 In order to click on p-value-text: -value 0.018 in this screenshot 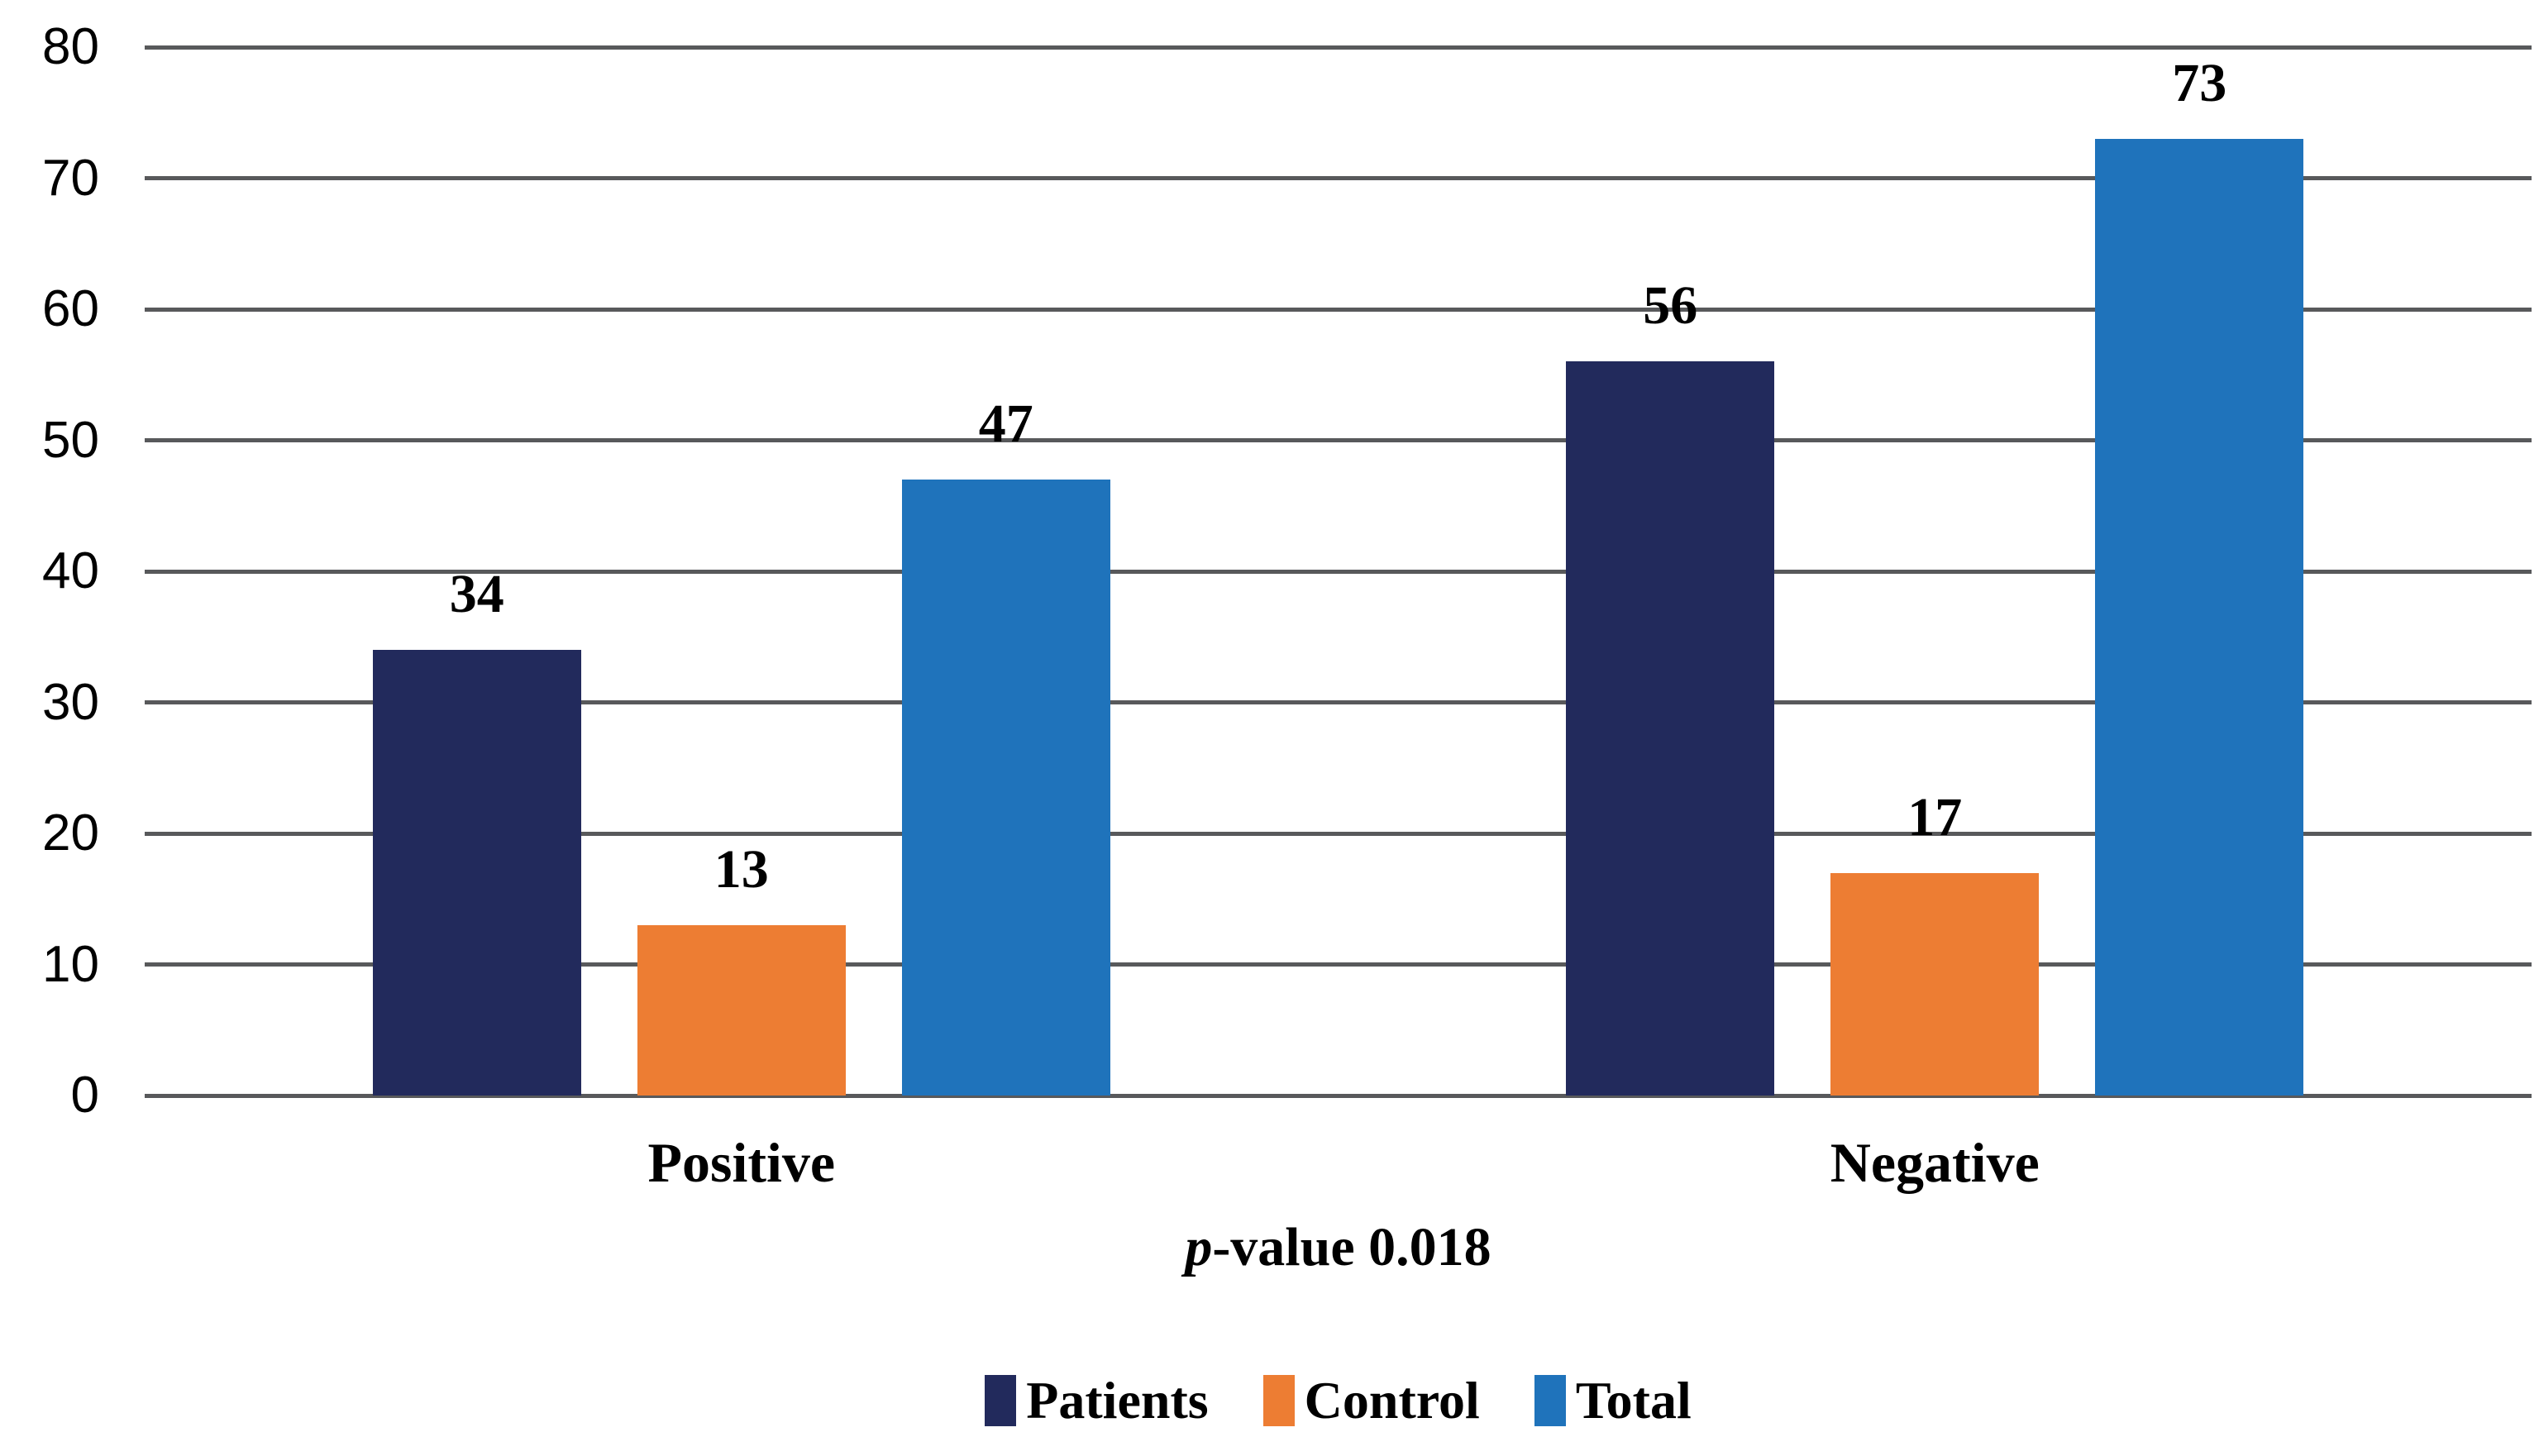, I will do `click(1351, 1247)`.